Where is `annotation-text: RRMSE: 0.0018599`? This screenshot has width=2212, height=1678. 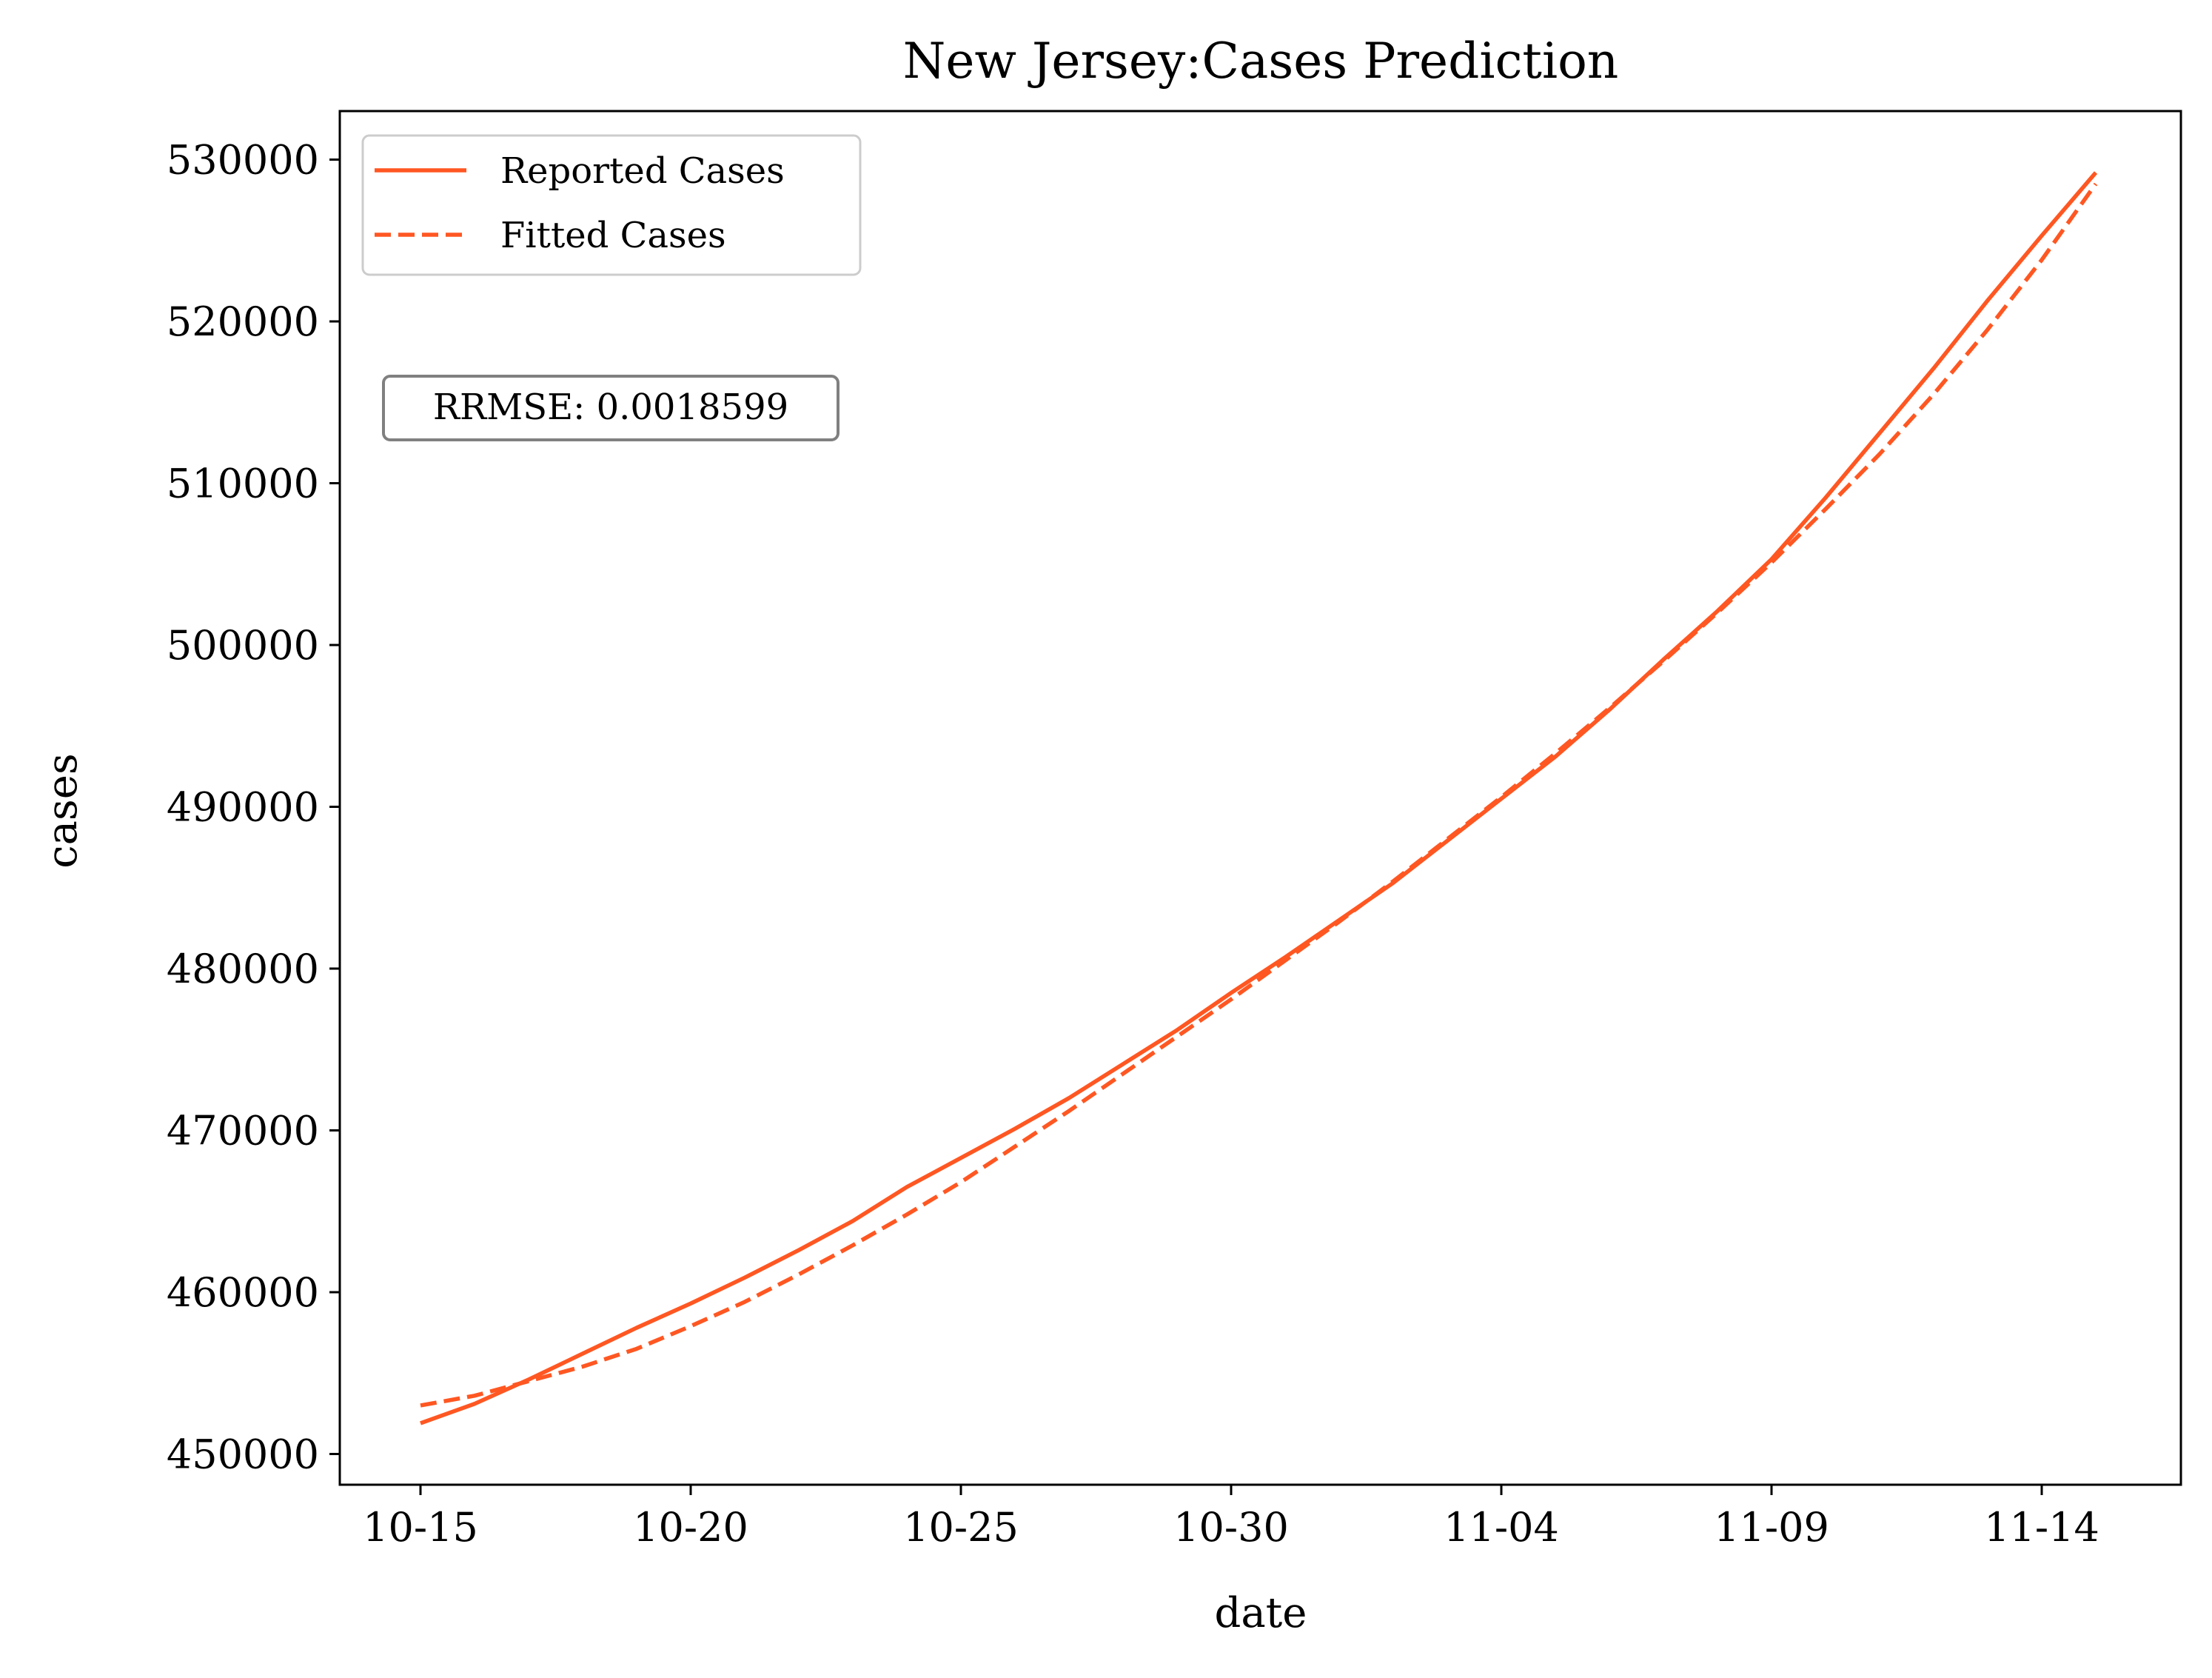 annotation-text: RRMSE: 0.0018599 is located at coordinates (610, 407).